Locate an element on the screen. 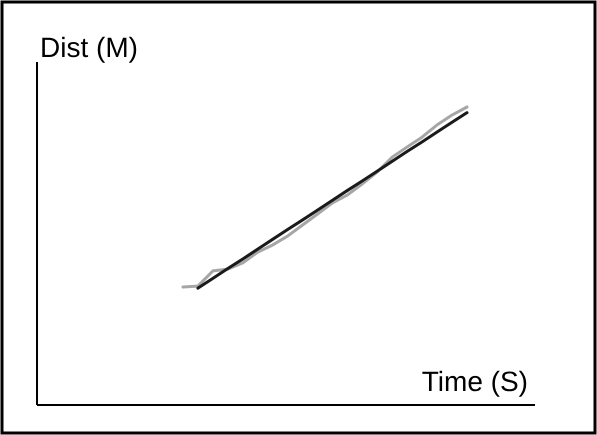 This screenshot has width=597, height=435. x-axis-title: Time (S) is located at coordinates (475, 381).